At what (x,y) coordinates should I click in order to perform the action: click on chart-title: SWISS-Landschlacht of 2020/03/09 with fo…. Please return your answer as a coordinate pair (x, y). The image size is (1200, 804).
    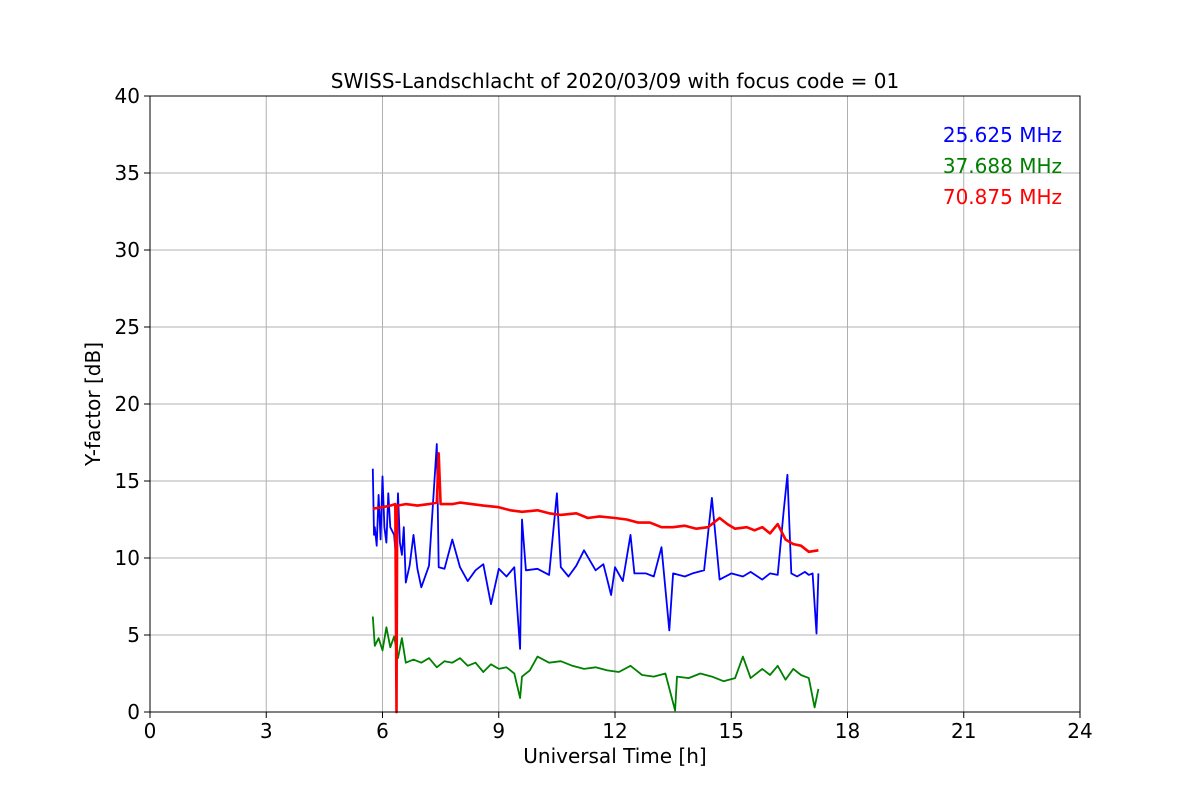
    Looking at the image, I should click on (615, 81).